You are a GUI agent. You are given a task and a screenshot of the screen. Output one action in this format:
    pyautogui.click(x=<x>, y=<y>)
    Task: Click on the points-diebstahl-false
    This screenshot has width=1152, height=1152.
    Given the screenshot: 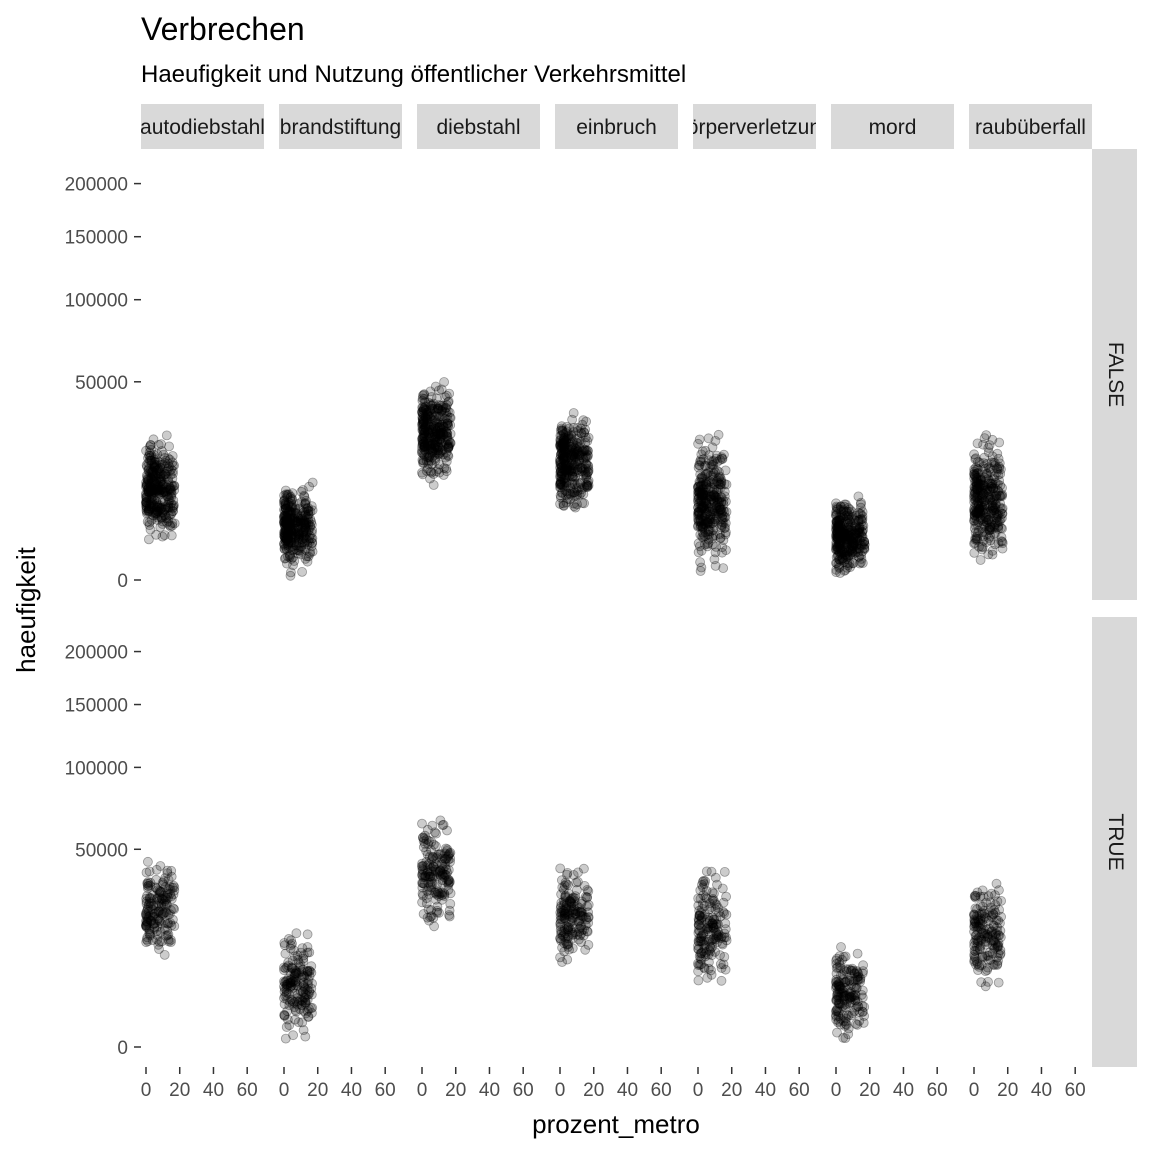 What is the action you would take?
    pyautogui.click(x=436, y=433)
    